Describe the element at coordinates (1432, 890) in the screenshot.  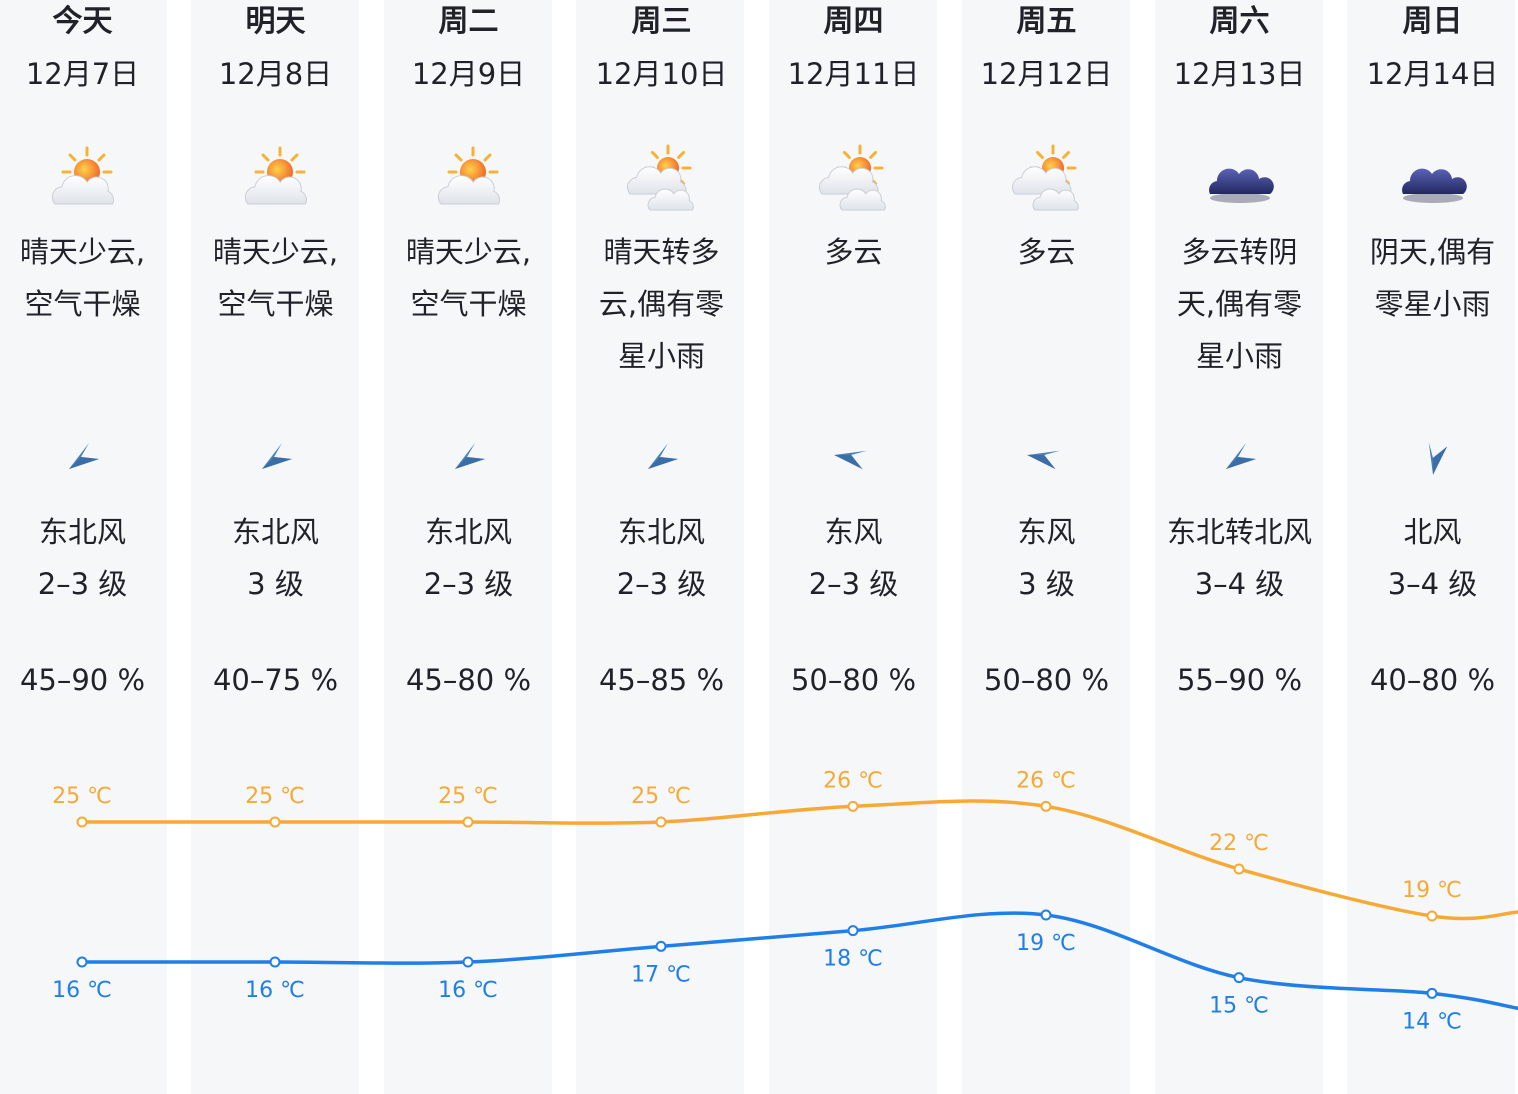
I see `high-temperature-label: 19 ℃` at that location.